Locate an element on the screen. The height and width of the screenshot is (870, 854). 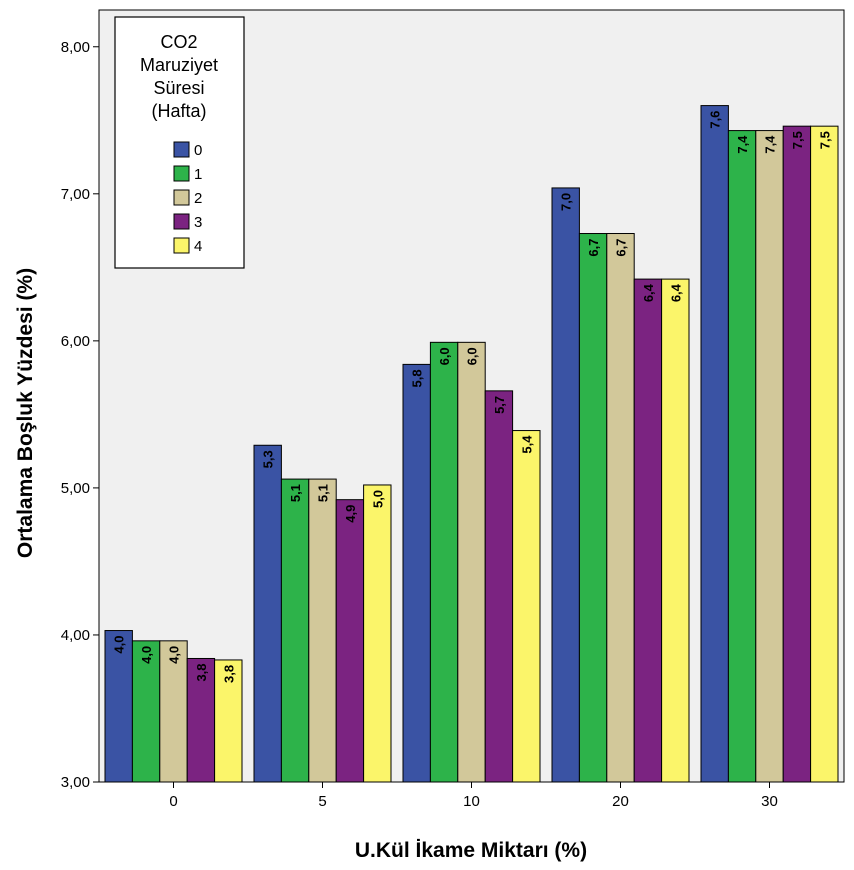
data-label: 5,7 is located at coordinates (499, 405).